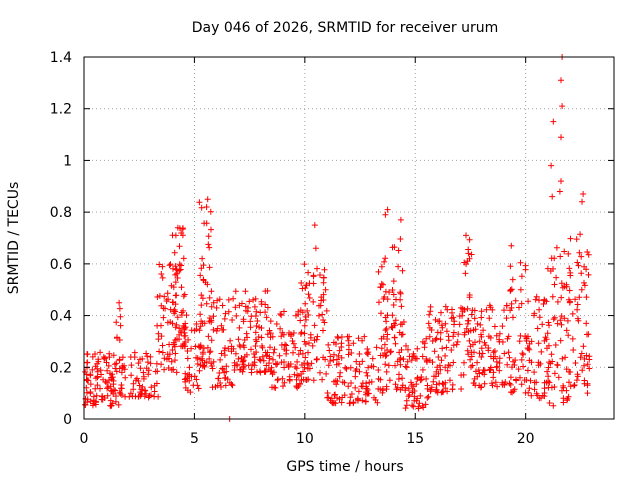 Image resolution: width=640 pixels, height=480 pixels. Describe the element at coordinates (61, 265) in the screenshot. I see `y-tick-label: 0.6` at that location.